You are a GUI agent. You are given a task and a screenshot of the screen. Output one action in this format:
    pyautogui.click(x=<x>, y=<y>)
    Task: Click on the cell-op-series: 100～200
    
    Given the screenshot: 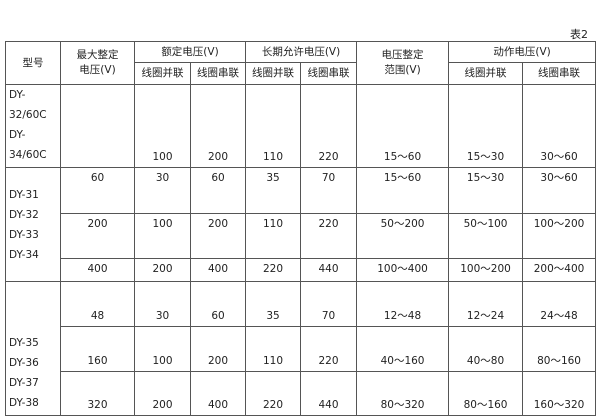 What is the action you would take?
    pyautogui.click(x=559, y=236)
    